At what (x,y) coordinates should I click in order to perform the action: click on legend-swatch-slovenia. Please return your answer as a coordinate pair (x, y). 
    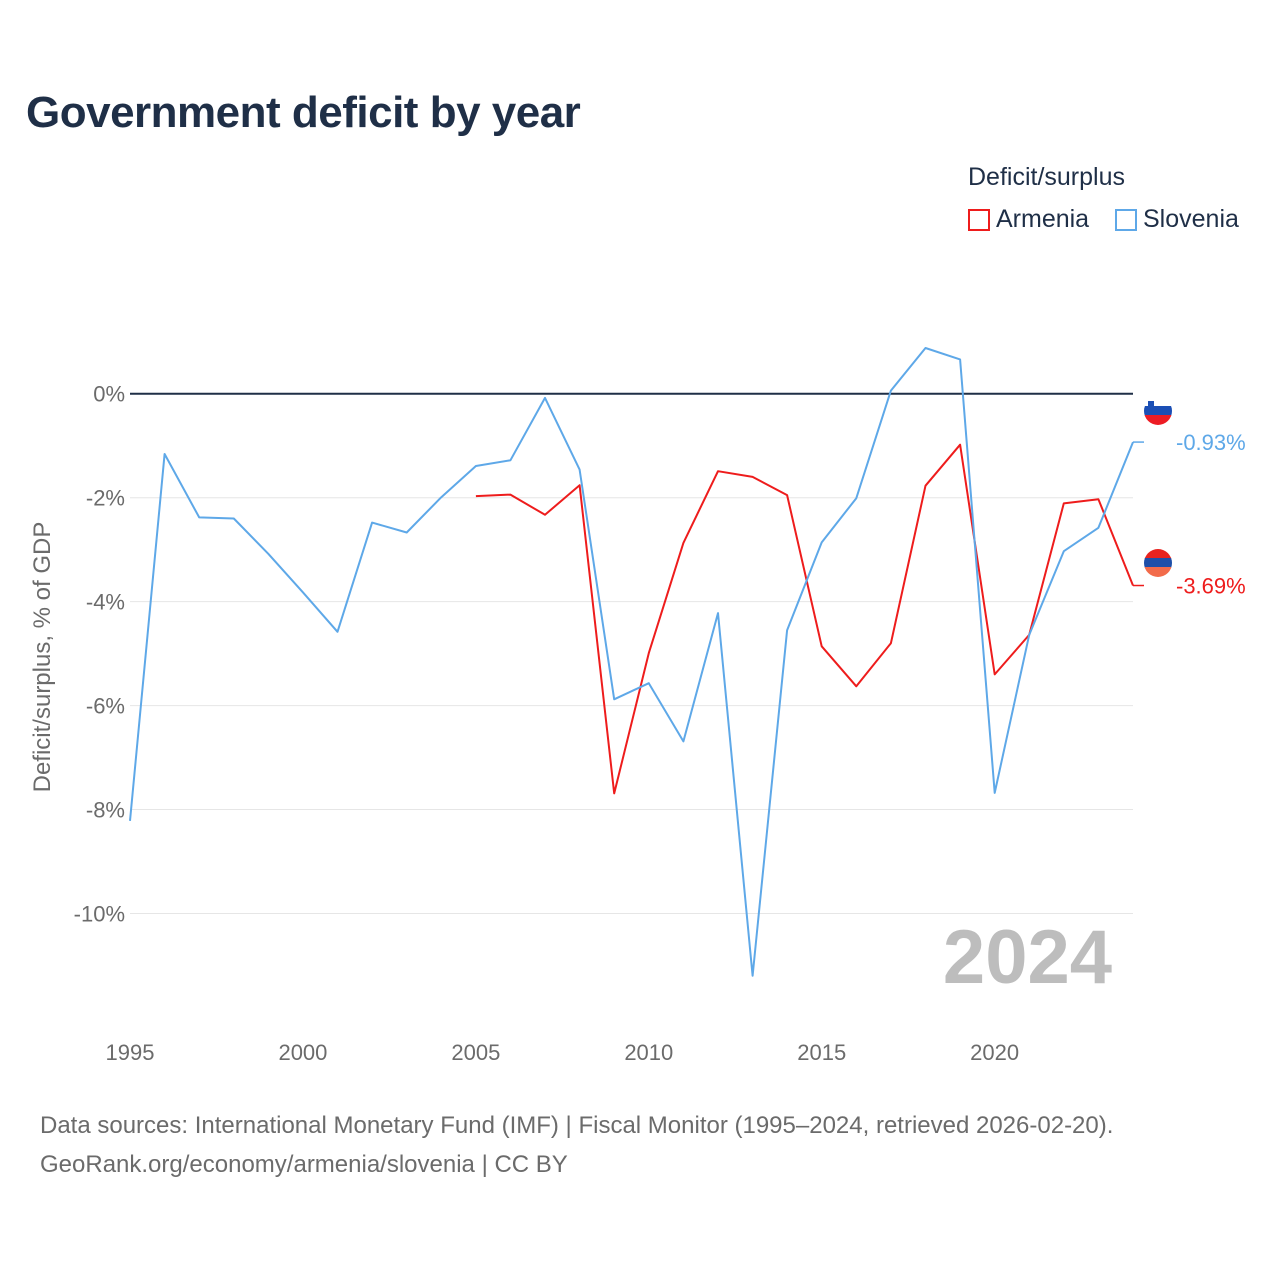
    Looking at the image, I should click on (1126, 219).